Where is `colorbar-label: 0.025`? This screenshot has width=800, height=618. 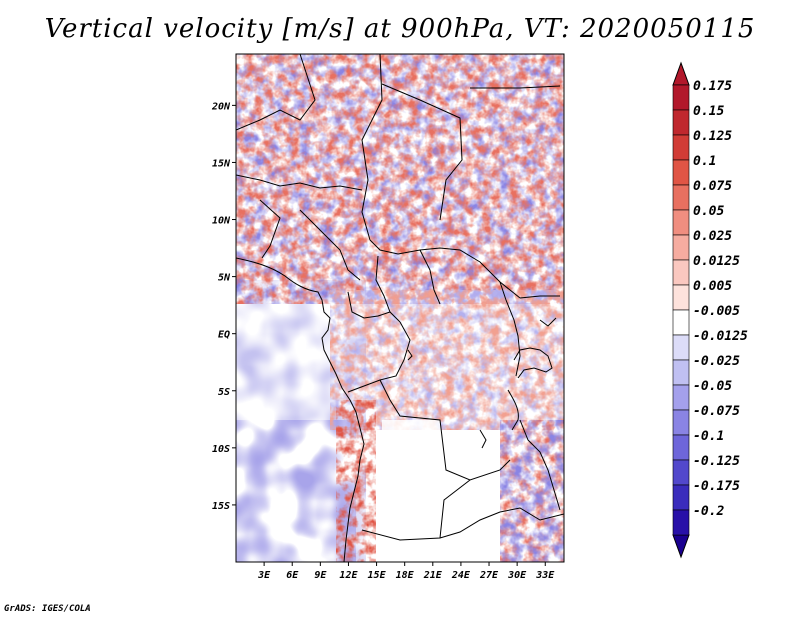 colorbar-label: 0.025 is located at coordinates (712, 236).